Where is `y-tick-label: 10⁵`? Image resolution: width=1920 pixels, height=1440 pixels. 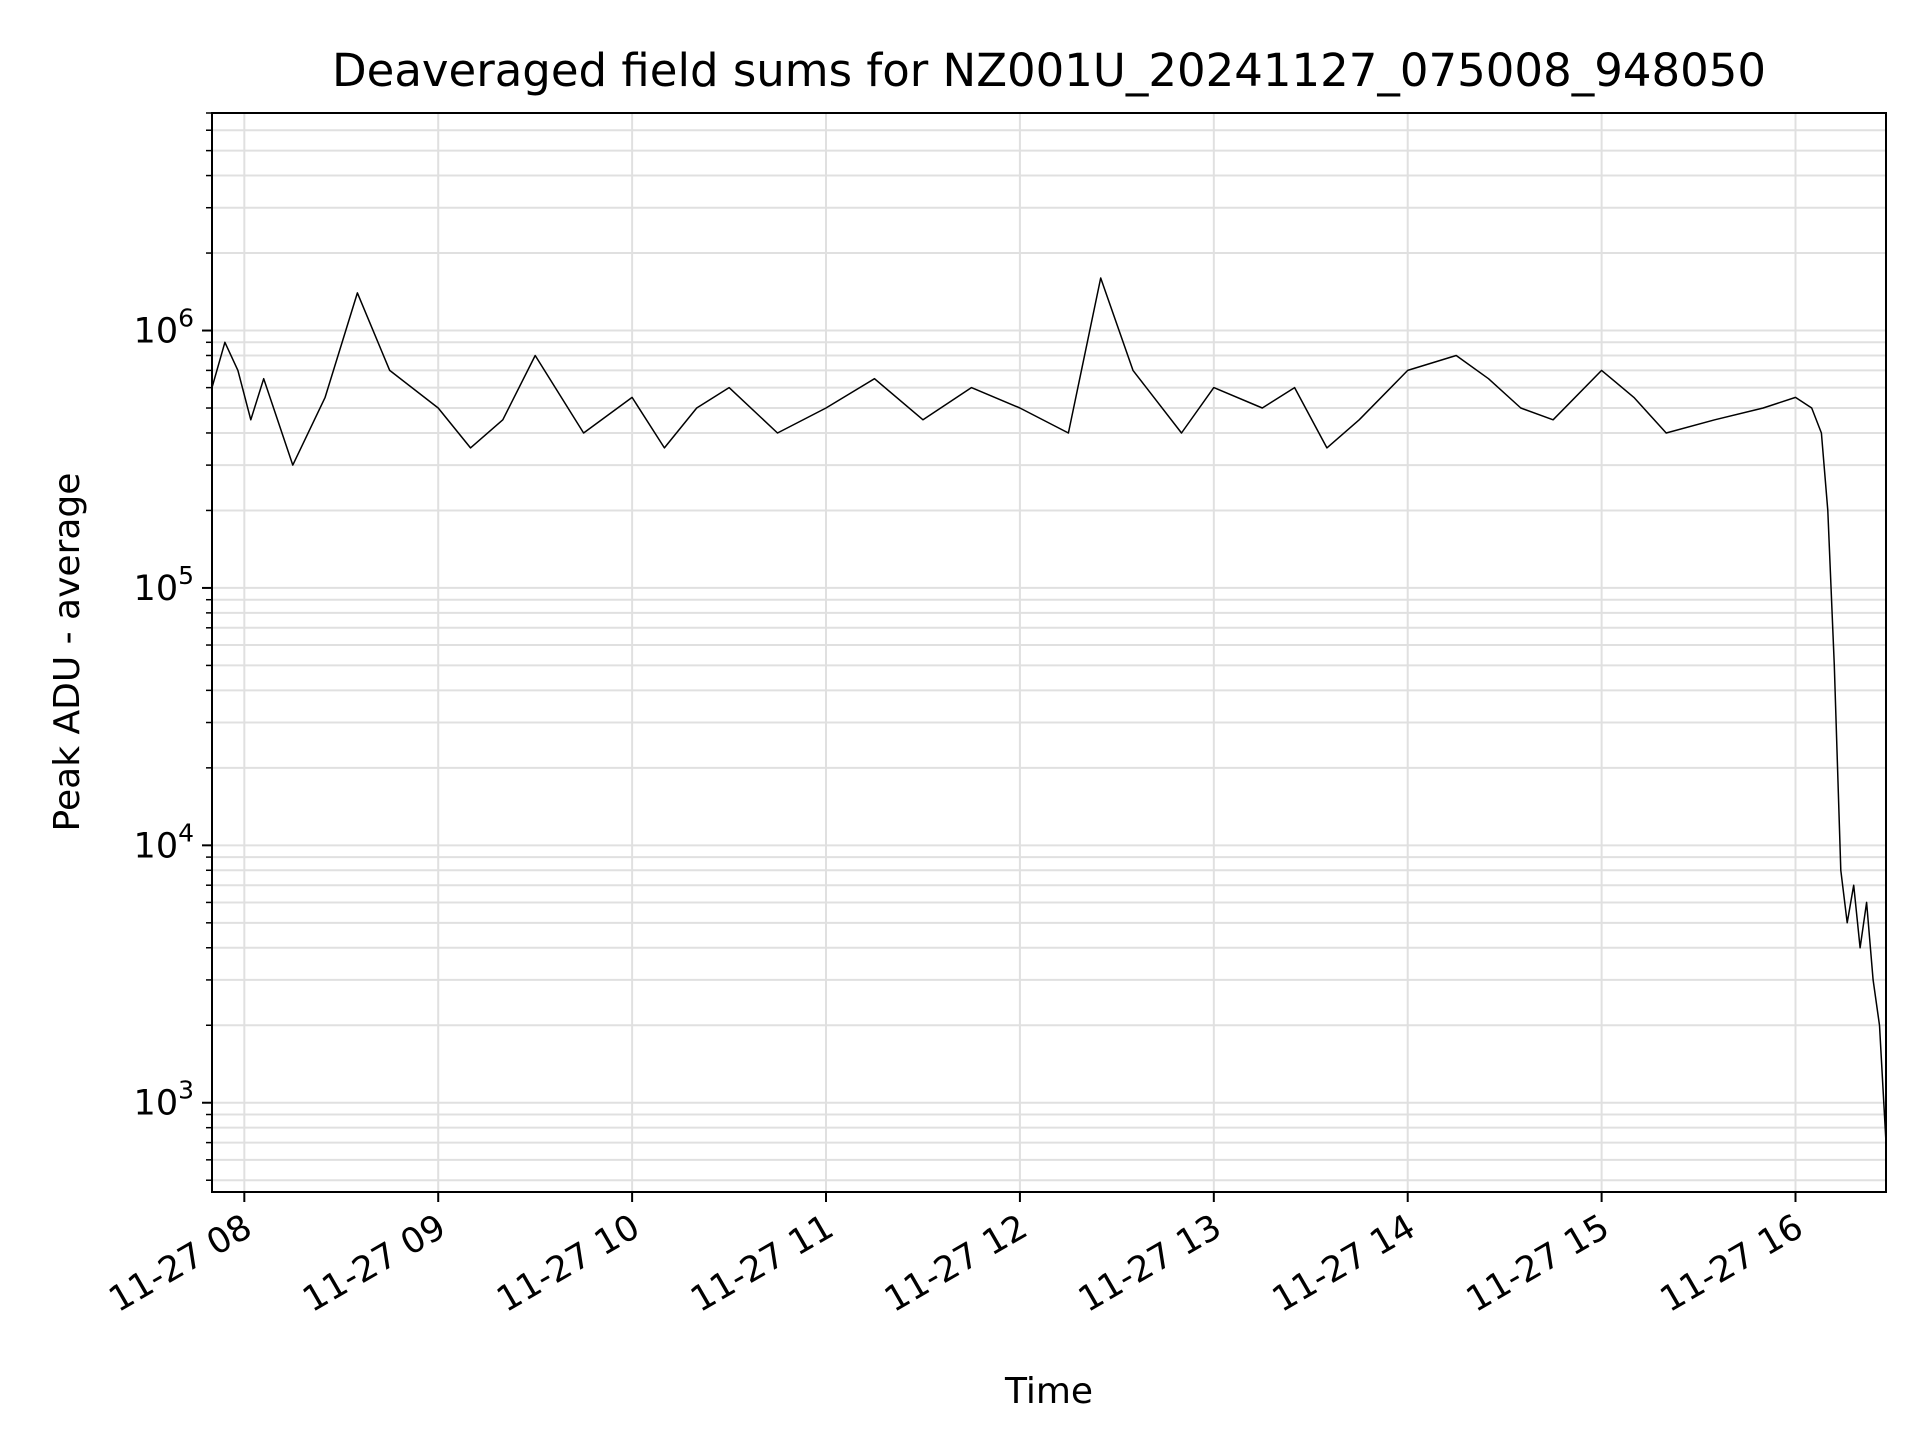
y-tick-label: 10⁵ is located at coordinates (164, 585).